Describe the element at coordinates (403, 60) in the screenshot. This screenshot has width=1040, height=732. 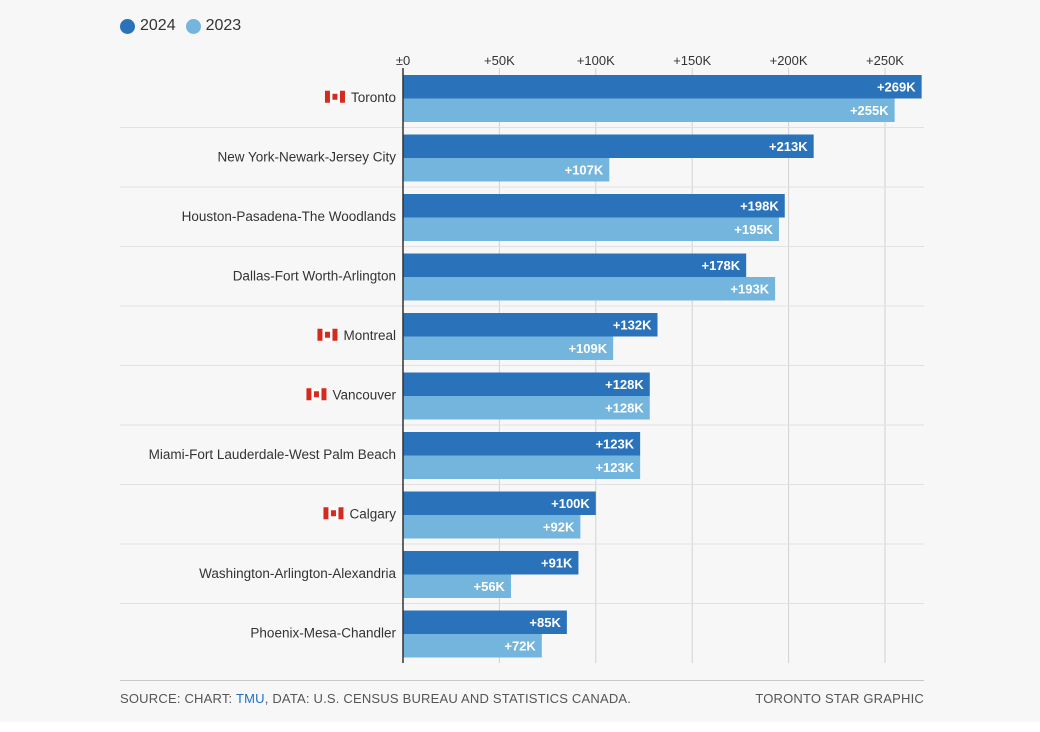
I see `x-tick-label: ±0` at that location.